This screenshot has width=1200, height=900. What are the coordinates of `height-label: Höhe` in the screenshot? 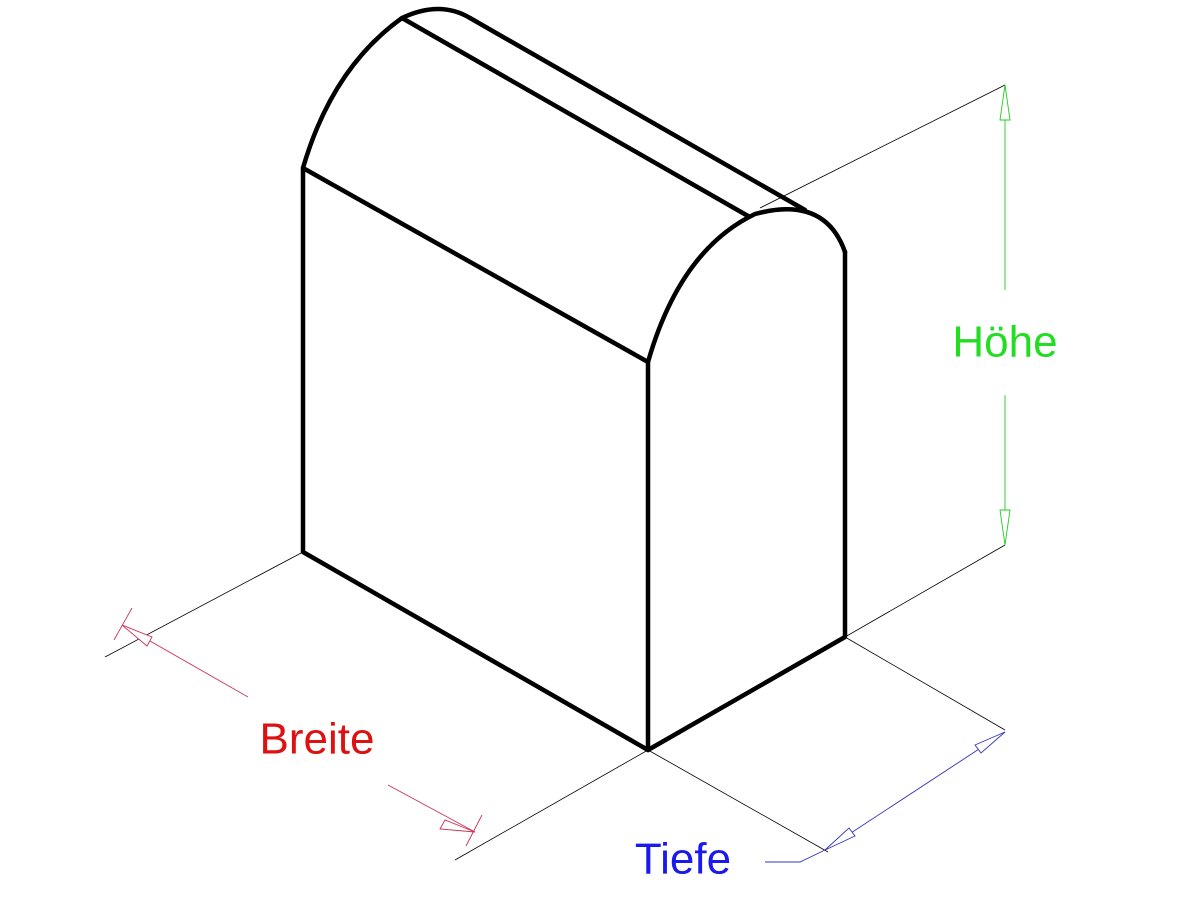 It's located at (1004, 342).